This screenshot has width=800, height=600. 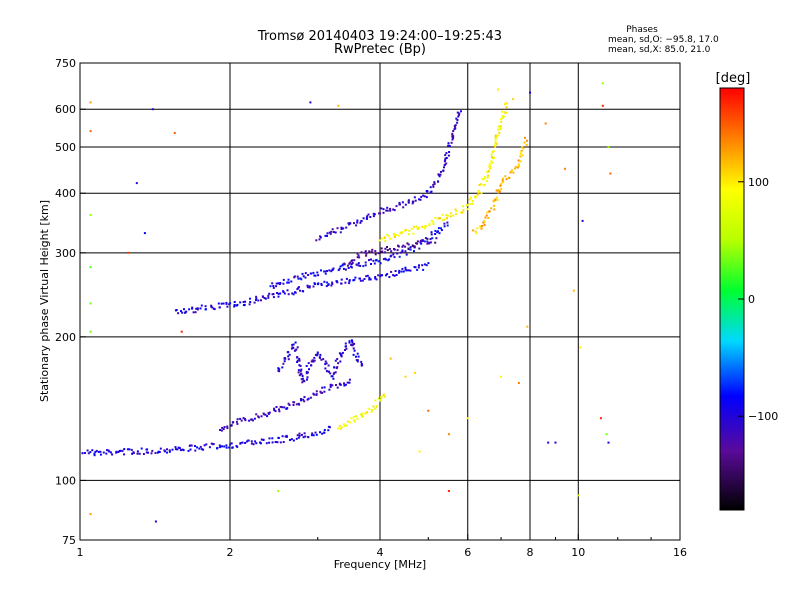 What do you see at coordinates (530, 552) in the screenshot?
I see `x-tick-label: 8` at bounding box center [530, 552].